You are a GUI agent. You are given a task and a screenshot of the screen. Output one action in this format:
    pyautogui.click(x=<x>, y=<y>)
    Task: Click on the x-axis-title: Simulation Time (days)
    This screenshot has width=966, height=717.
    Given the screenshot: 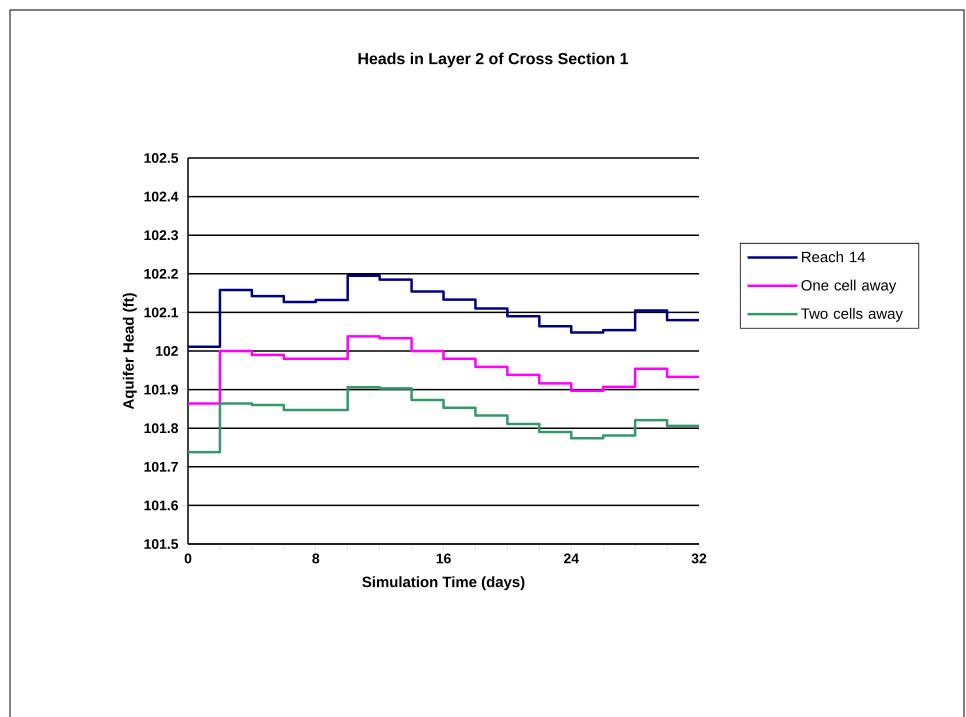 What is the action you would take?
    pyautogui.click(x=443, y=583)
    